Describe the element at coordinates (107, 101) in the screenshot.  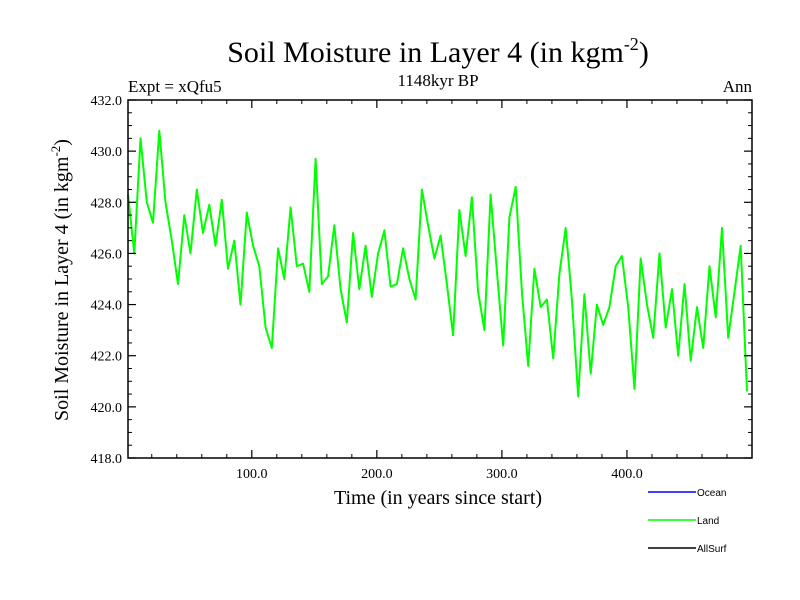
I see `y-tick-label: 432.0` at that location.